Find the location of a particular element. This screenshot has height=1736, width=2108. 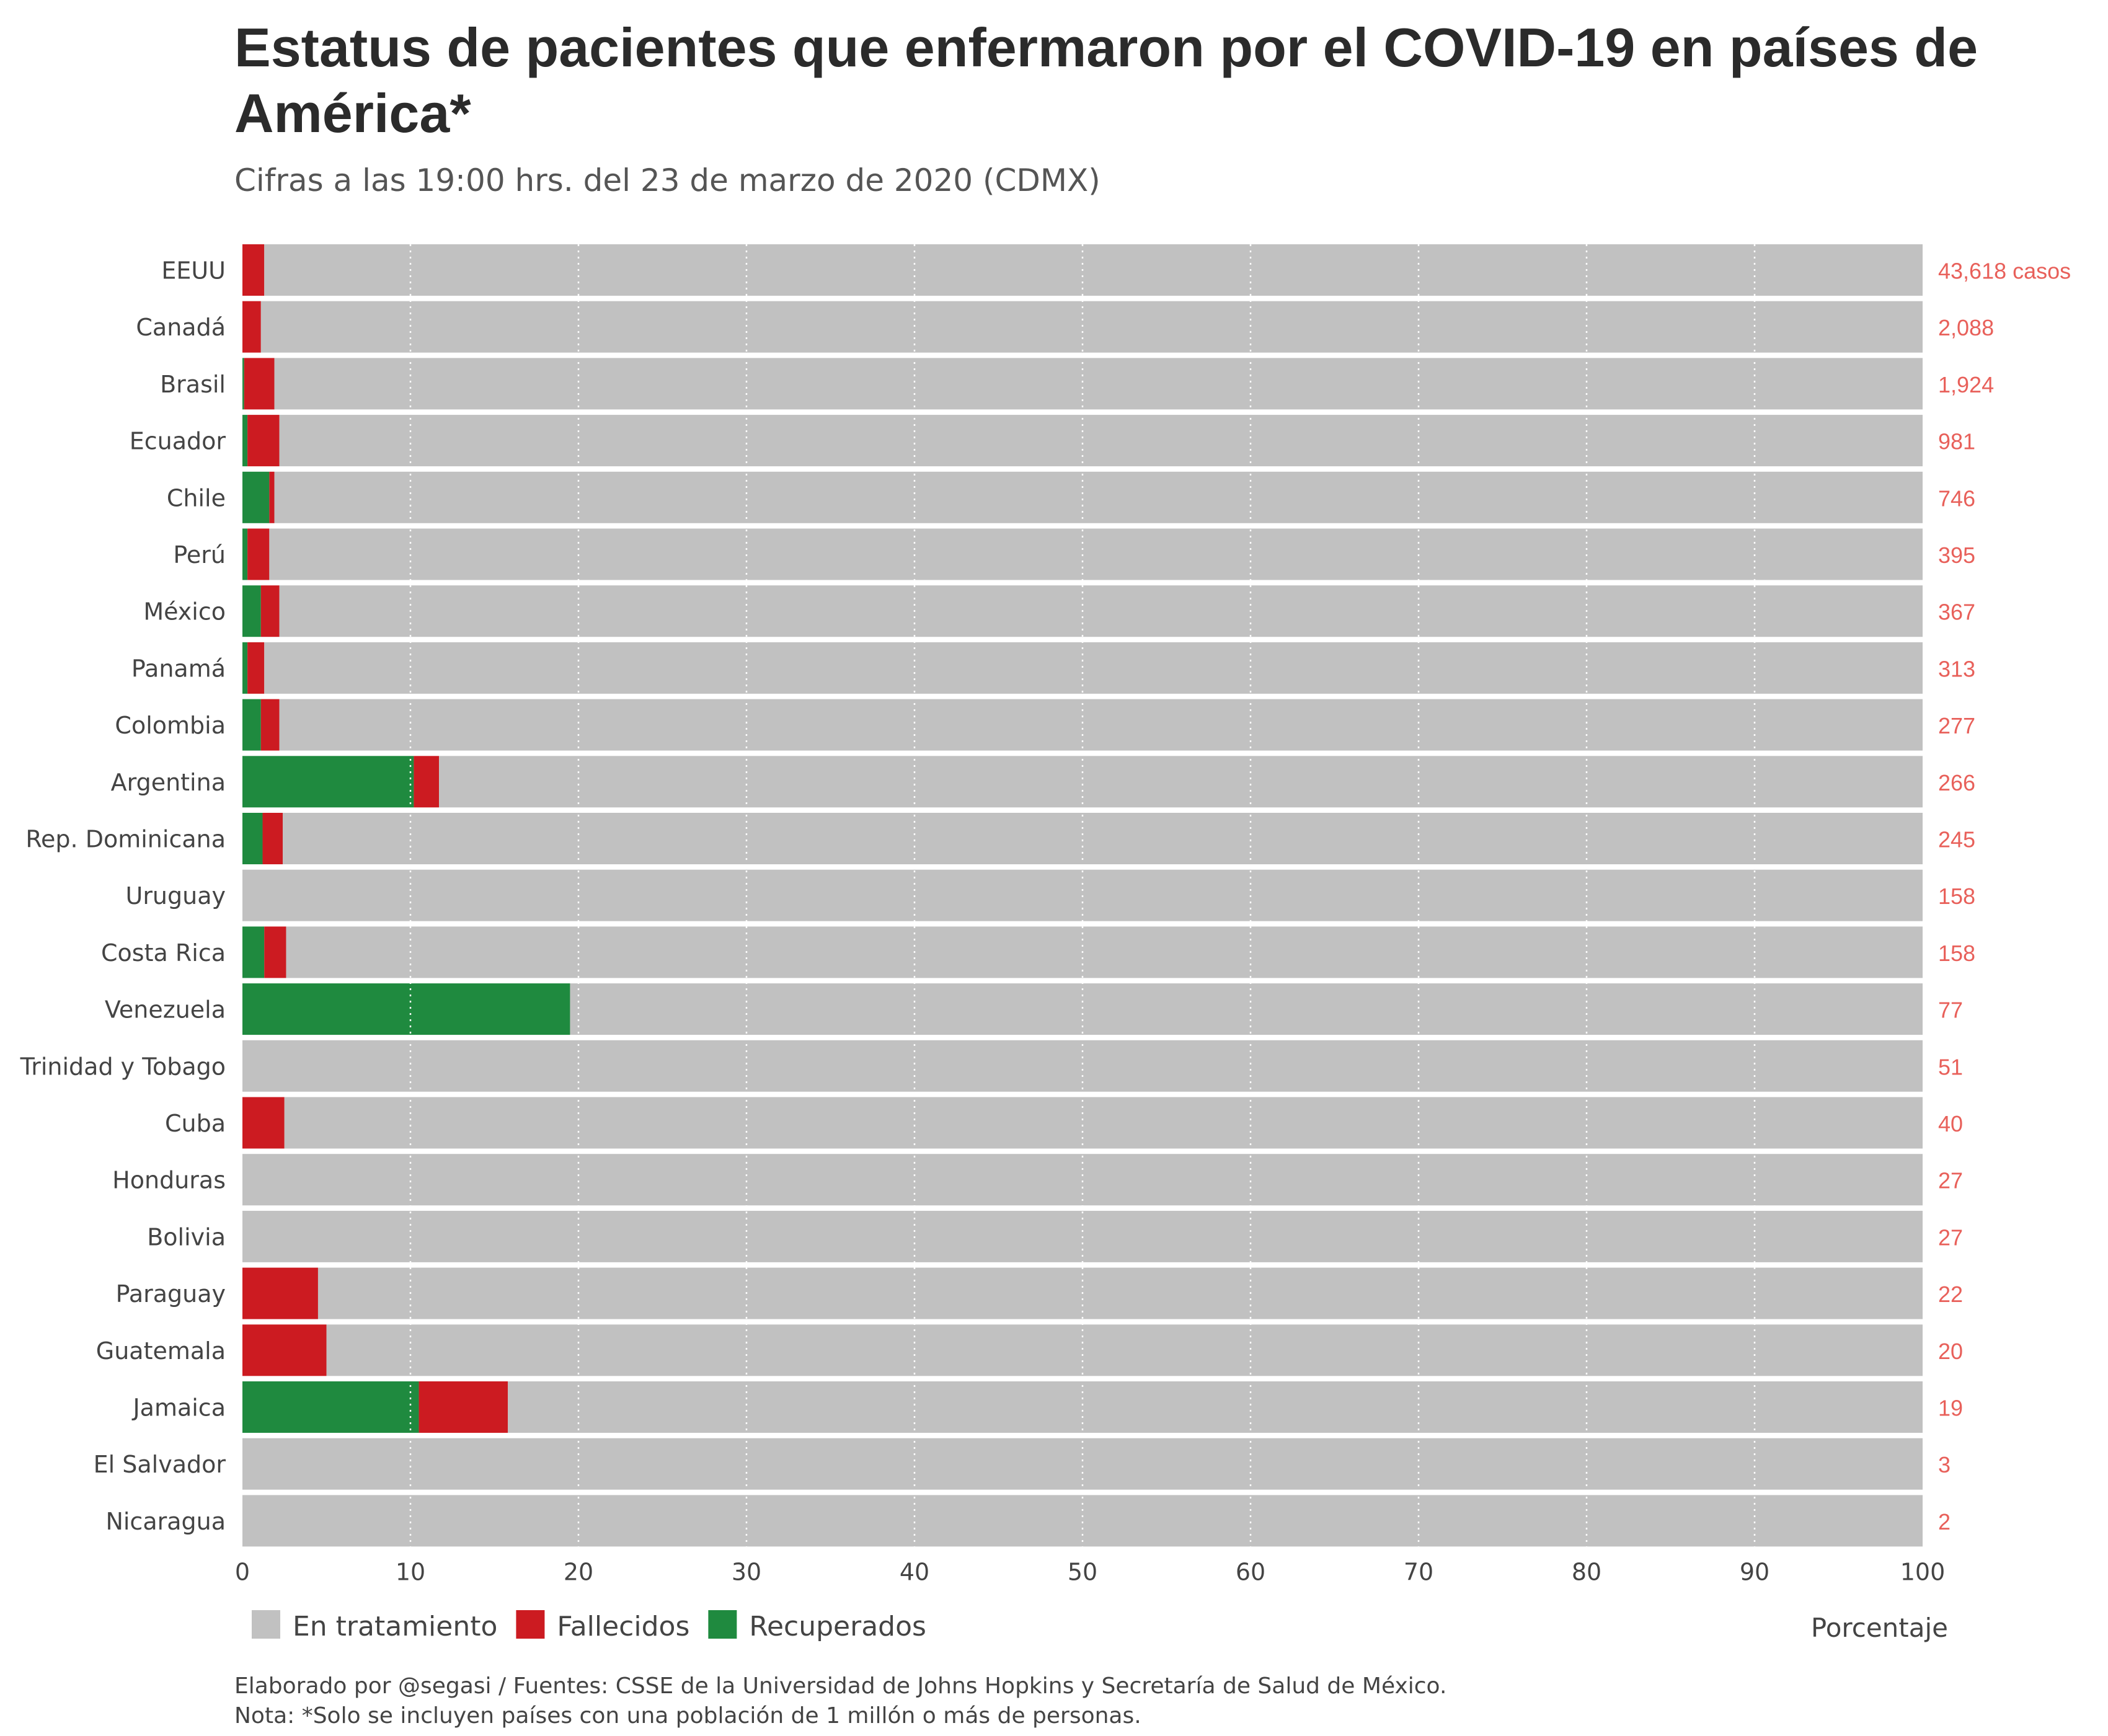

case-count-label: 43,618 casos is located at coordinates (2004, 271).